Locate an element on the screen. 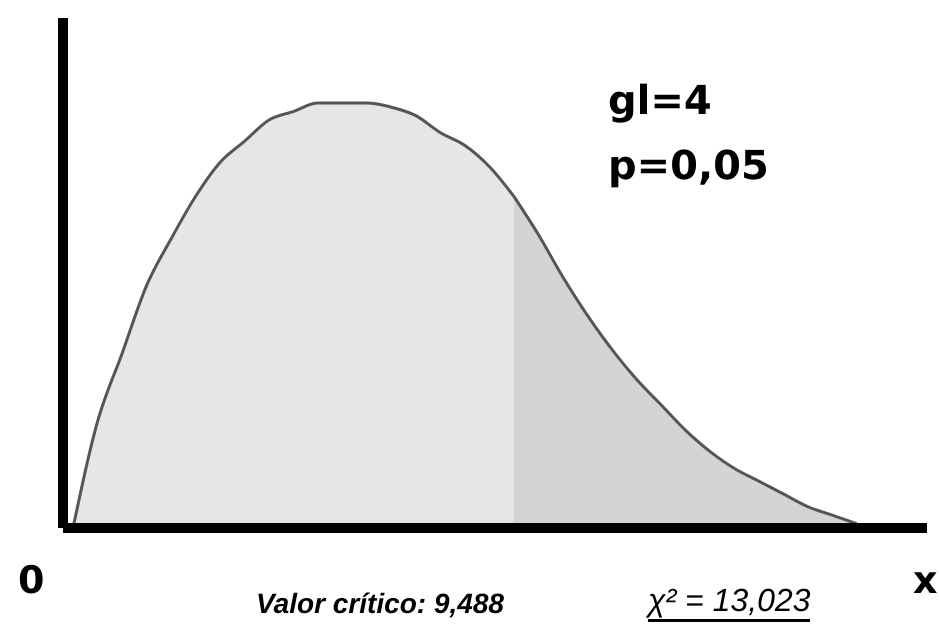 This screenshot has width=939, height=627. x-axis-title: x is located at coordinates (925, 580).